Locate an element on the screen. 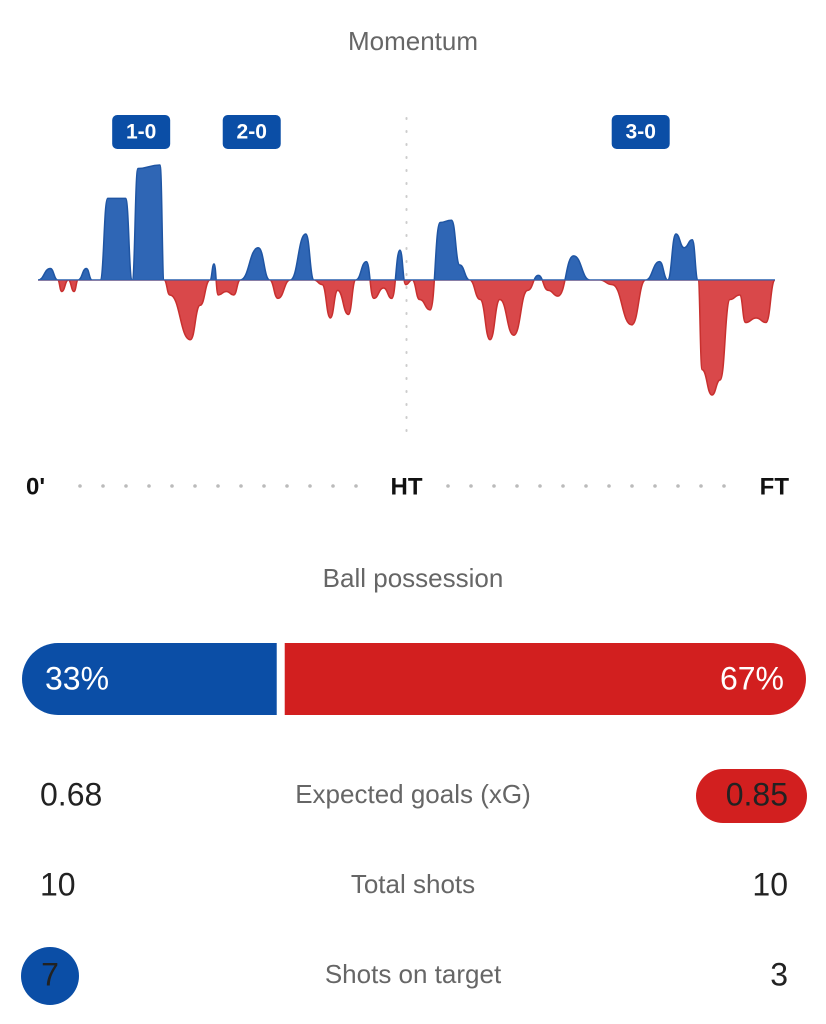 This screenshot has width=826, height=1024. possession-bar is located at coordinates (414, 679).